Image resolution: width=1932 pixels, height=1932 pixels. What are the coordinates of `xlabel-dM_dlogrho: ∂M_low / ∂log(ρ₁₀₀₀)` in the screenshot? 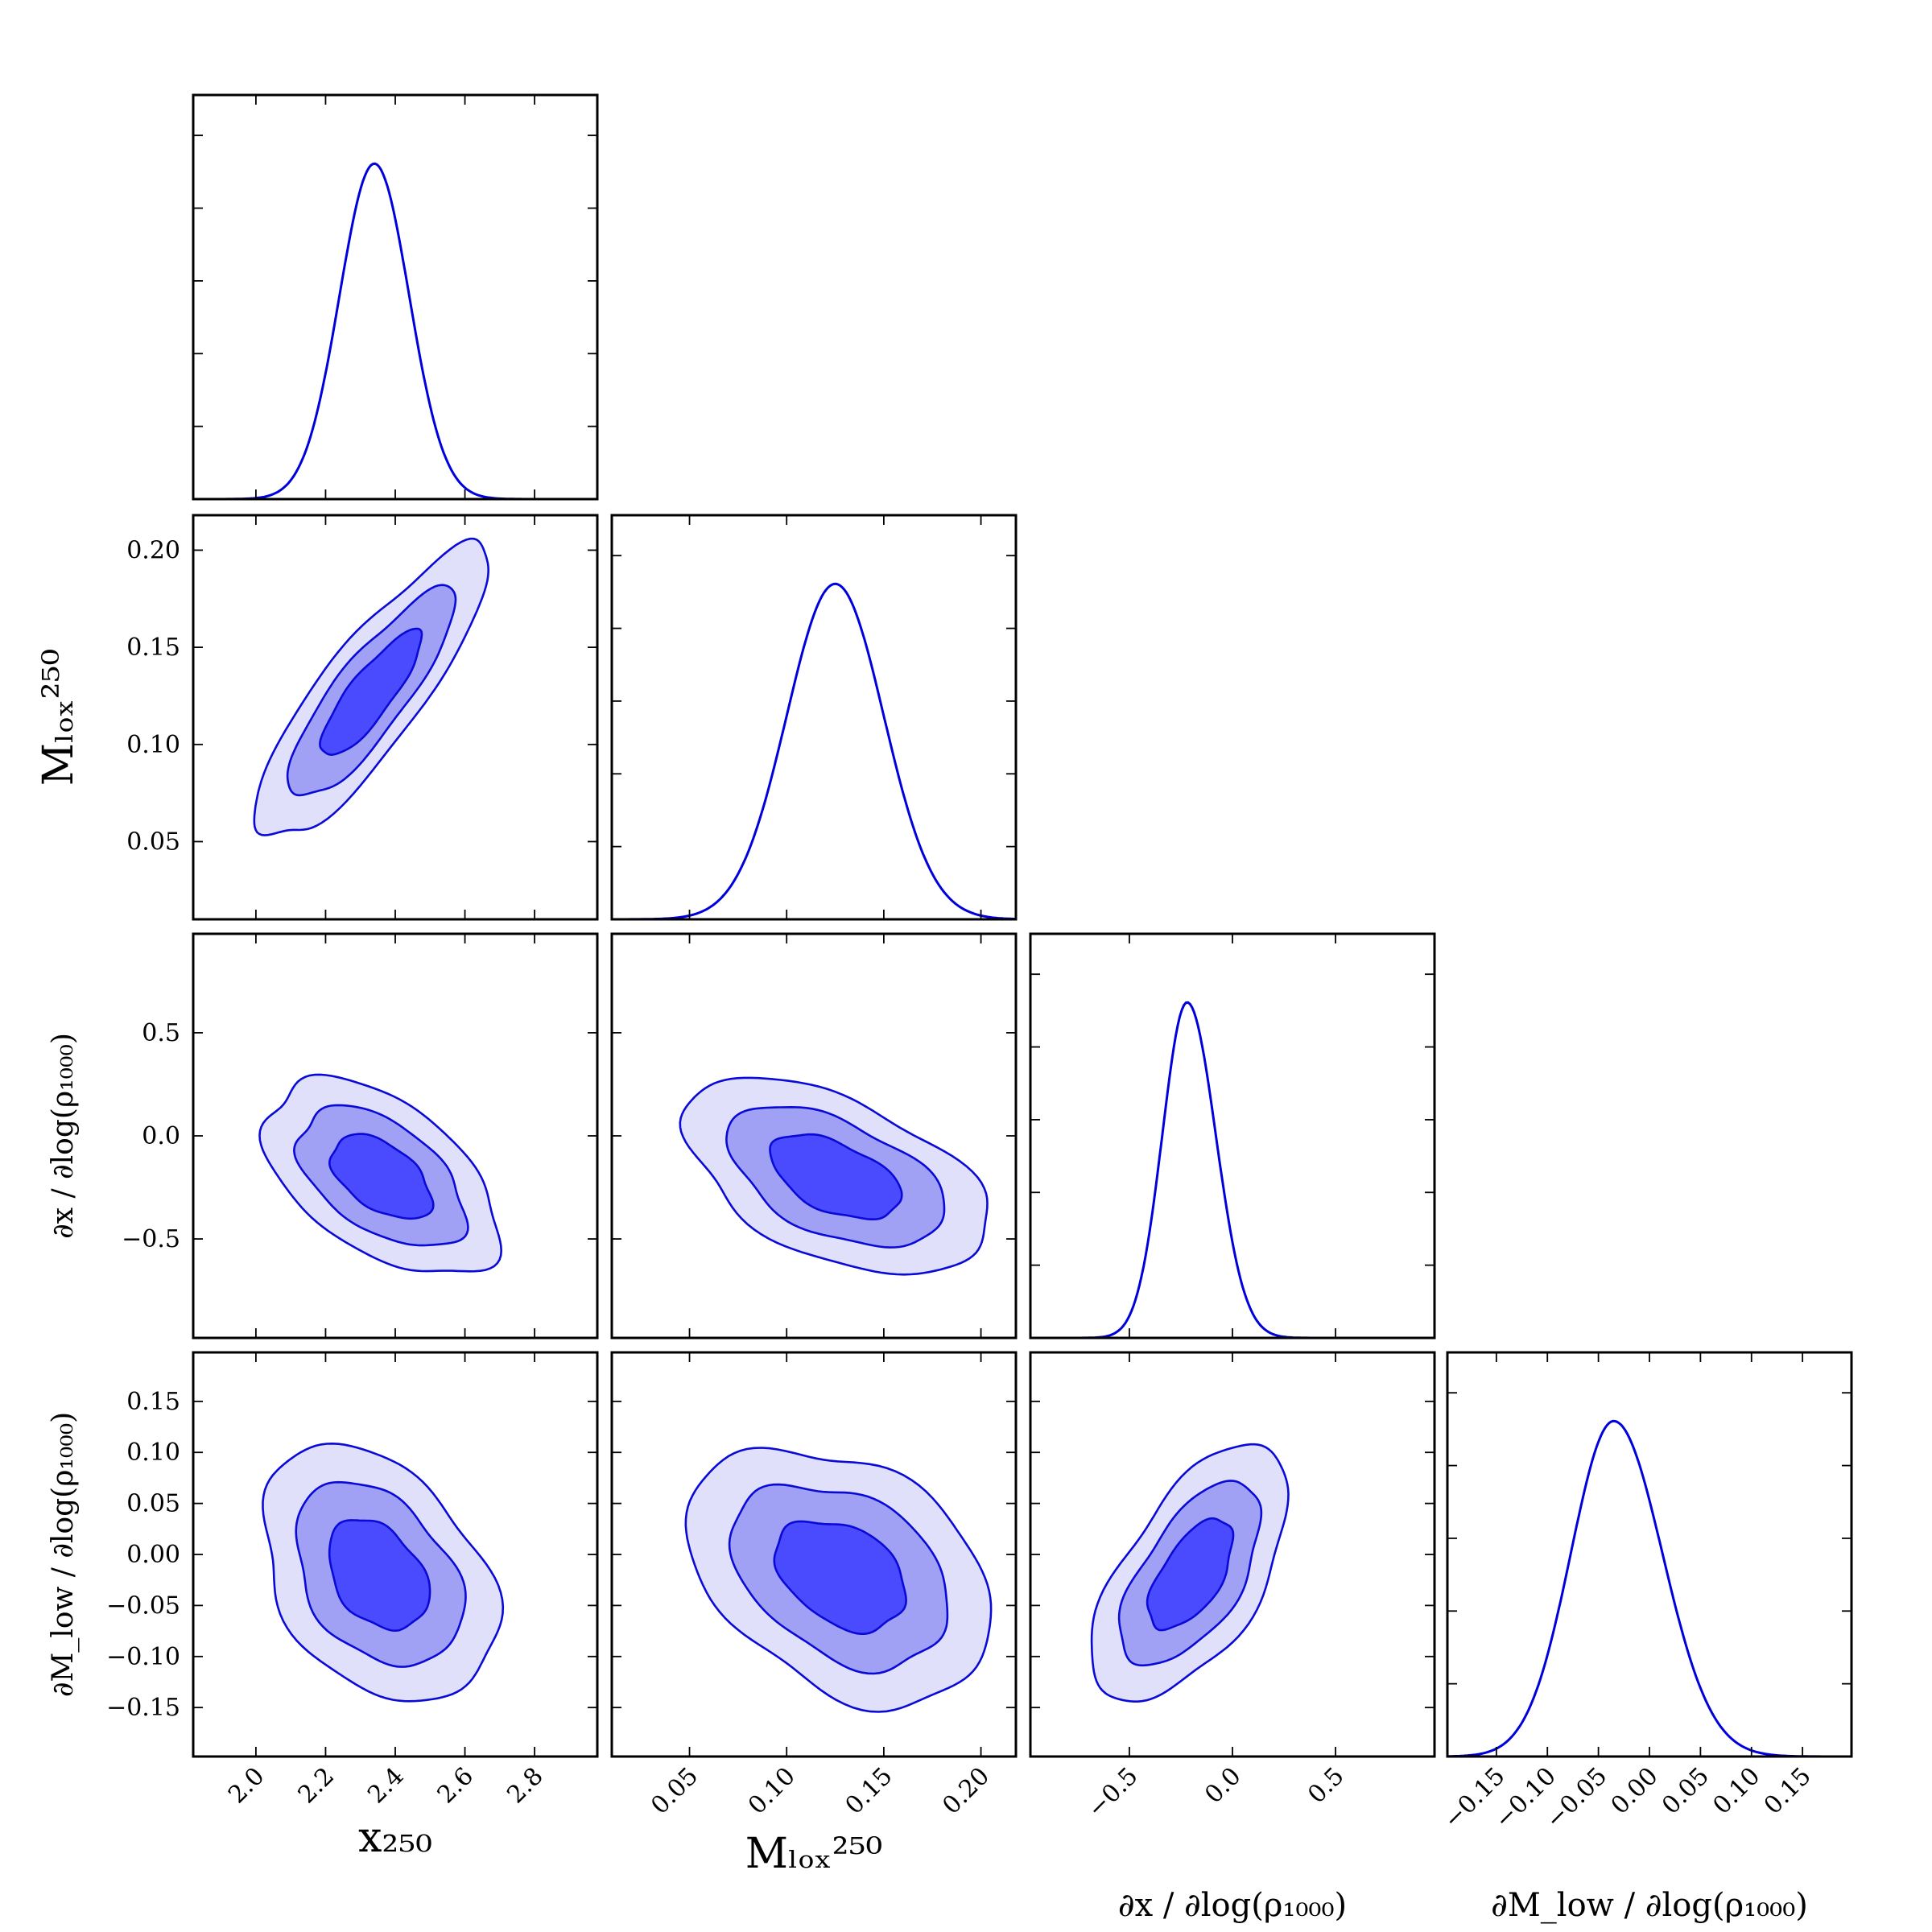 It's located at (1649, 1905).